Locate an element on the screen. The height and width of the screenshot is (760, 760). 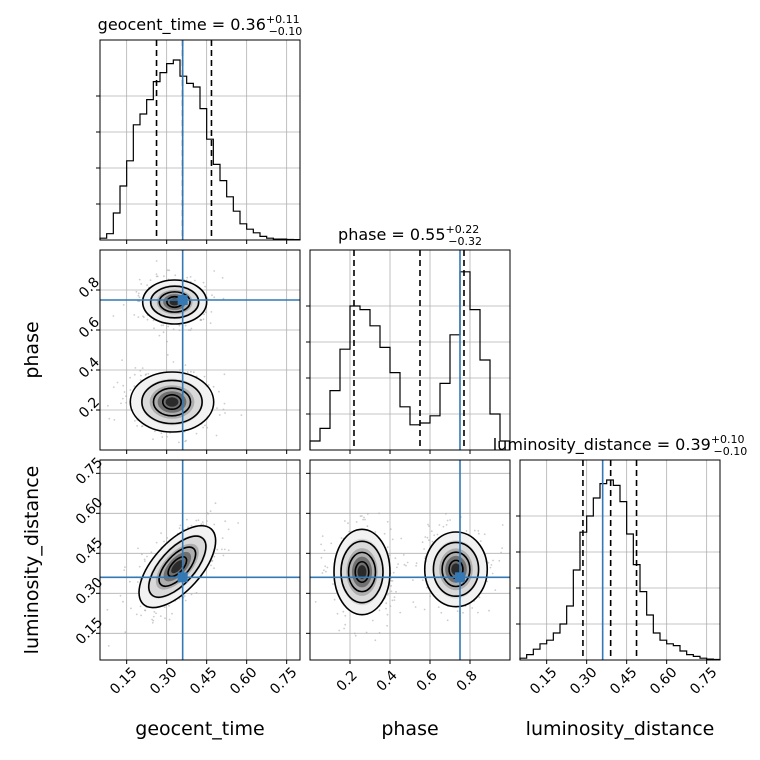
pair-time-phase-ytick-label-2: 0.6 is located at coordinates (89, 327).